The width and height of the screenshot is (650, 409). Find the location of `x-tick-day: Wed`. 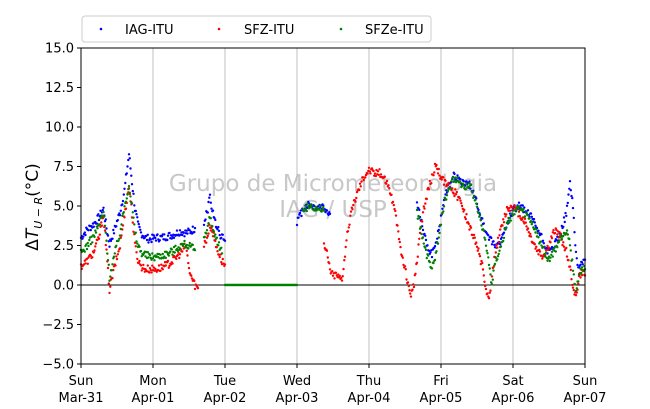

x-tick-day: Wed is located at coordinates (297, 381).